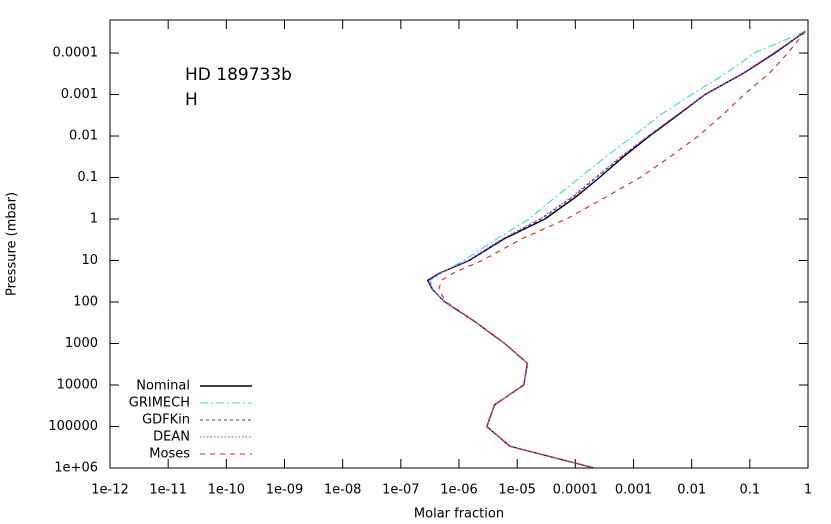 This screenshot has height=524, width=831. Describe the element at coordinates (110, 490) in the screenshot. I see `x-tick-label: 1e-12` at that location.